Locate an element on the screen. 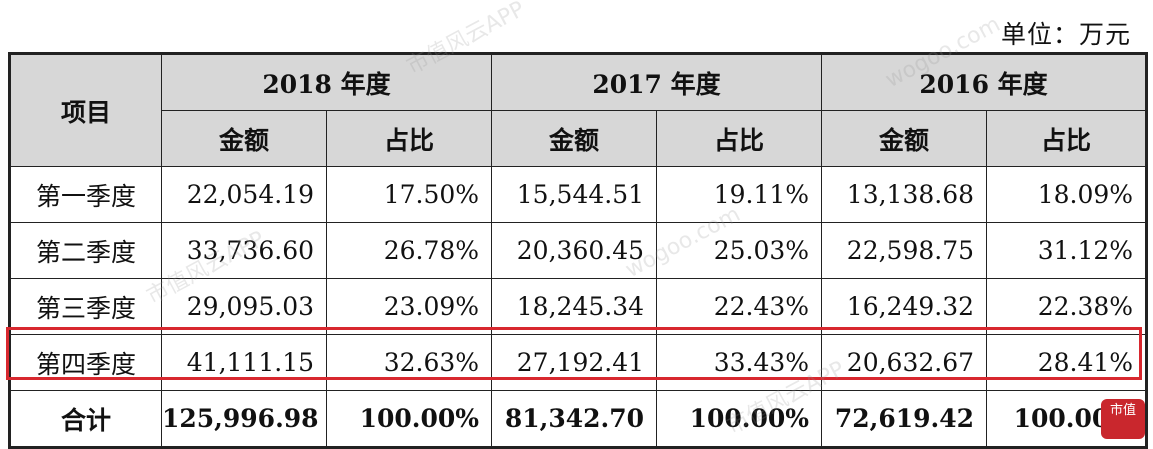  cell-share-2017: 33.43% is located at coordinates (739, 362).